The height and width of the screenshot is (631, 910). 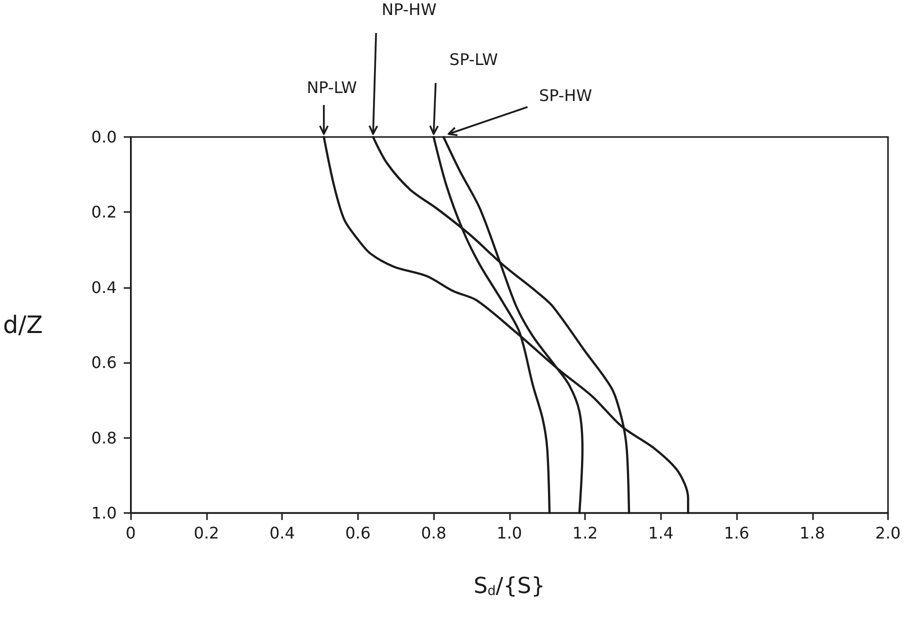 I want to click on x-tick-label: 1.0, so click(x=509, y=533).